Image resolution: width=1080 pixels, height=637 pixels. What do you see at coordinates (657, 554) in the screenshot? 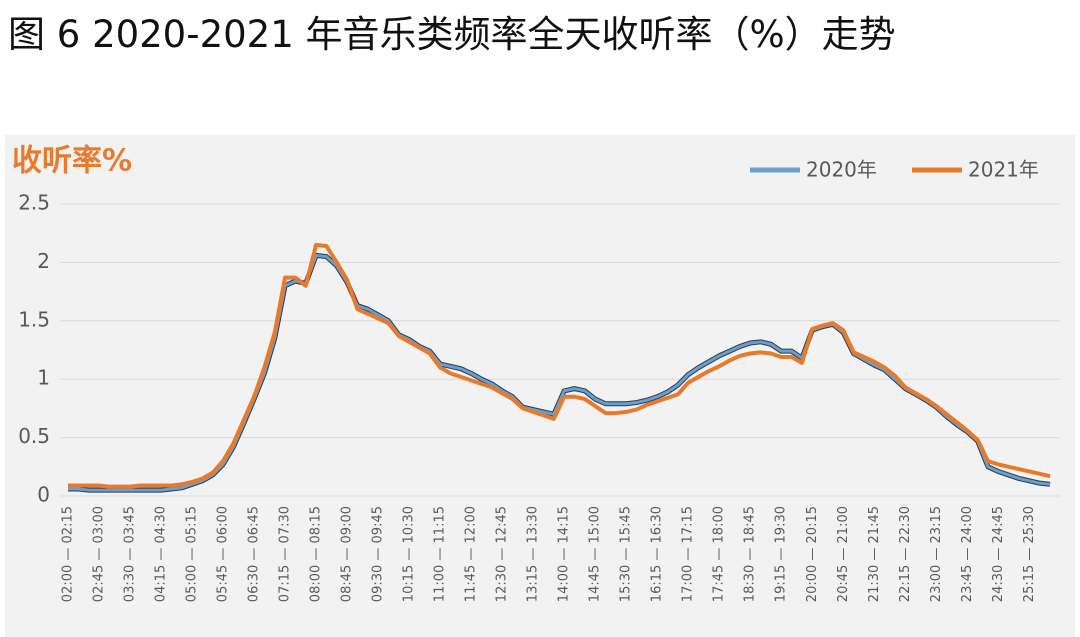
I see `x-tick-label: 16:15 — 16:30` at bounding box center [657, 554].